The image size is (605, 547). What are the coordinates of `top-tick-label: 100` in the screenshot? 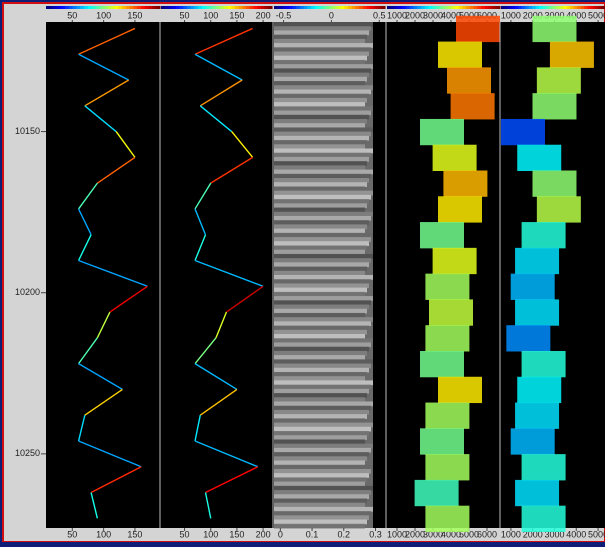 It's located at (210, 15).